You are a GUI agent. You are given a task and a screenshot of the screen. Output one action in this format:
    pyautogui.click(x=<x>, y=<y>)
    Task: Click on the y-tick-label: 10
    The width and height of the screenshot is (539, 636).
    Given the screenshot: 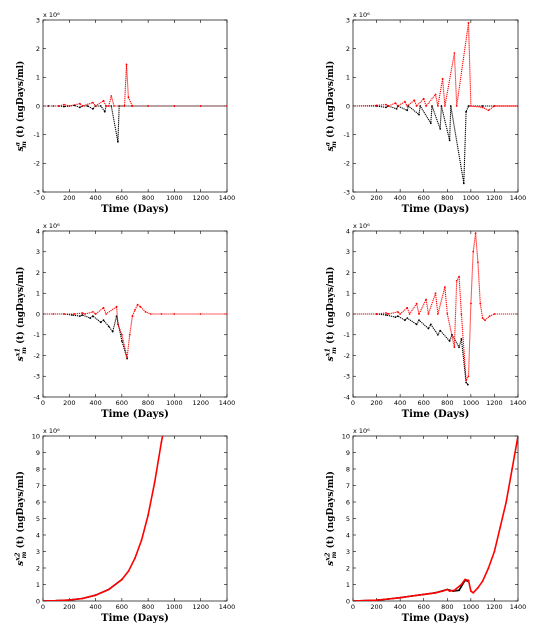 What is the action you would take?
    pyautogui.click(x=36, y=436)
    